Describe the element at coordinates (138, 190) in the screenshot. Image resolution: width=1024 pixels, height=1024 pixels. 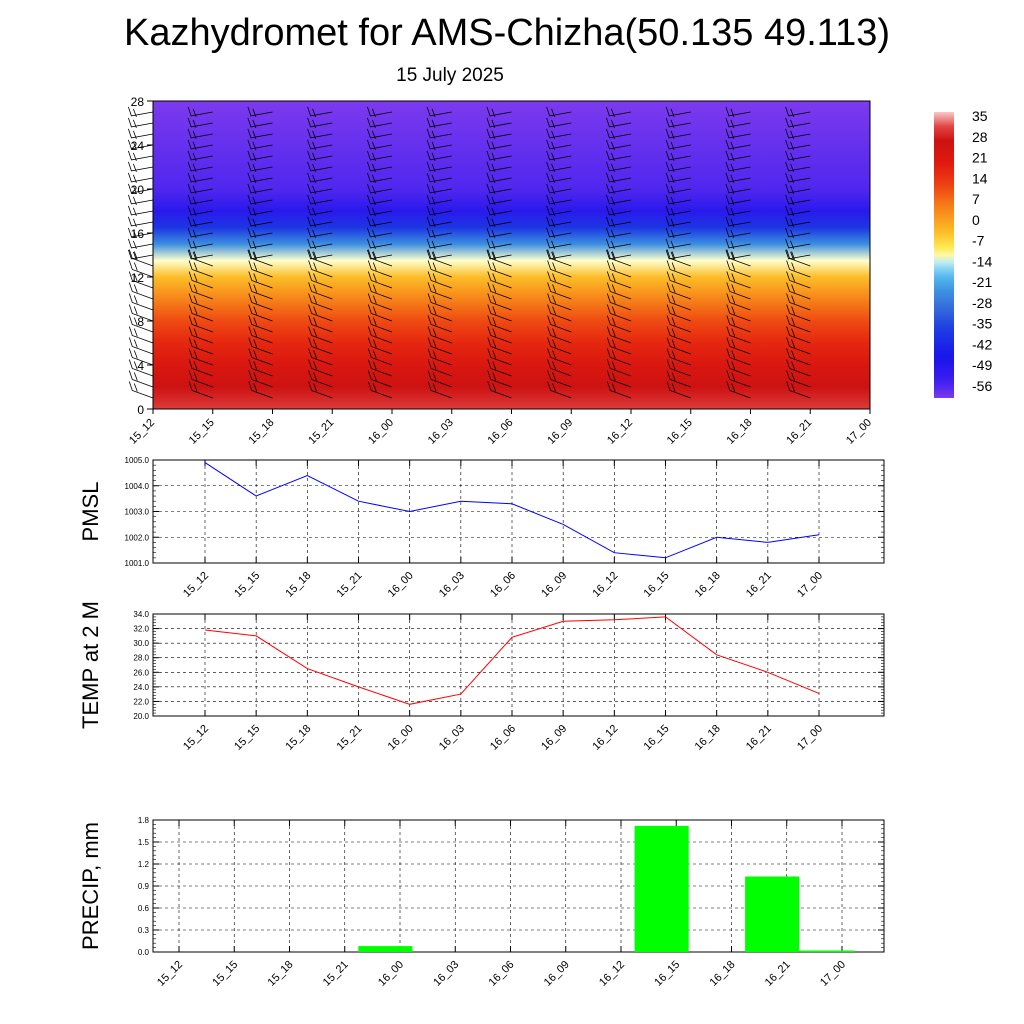
I see `y-tick-label: 20` at that location.